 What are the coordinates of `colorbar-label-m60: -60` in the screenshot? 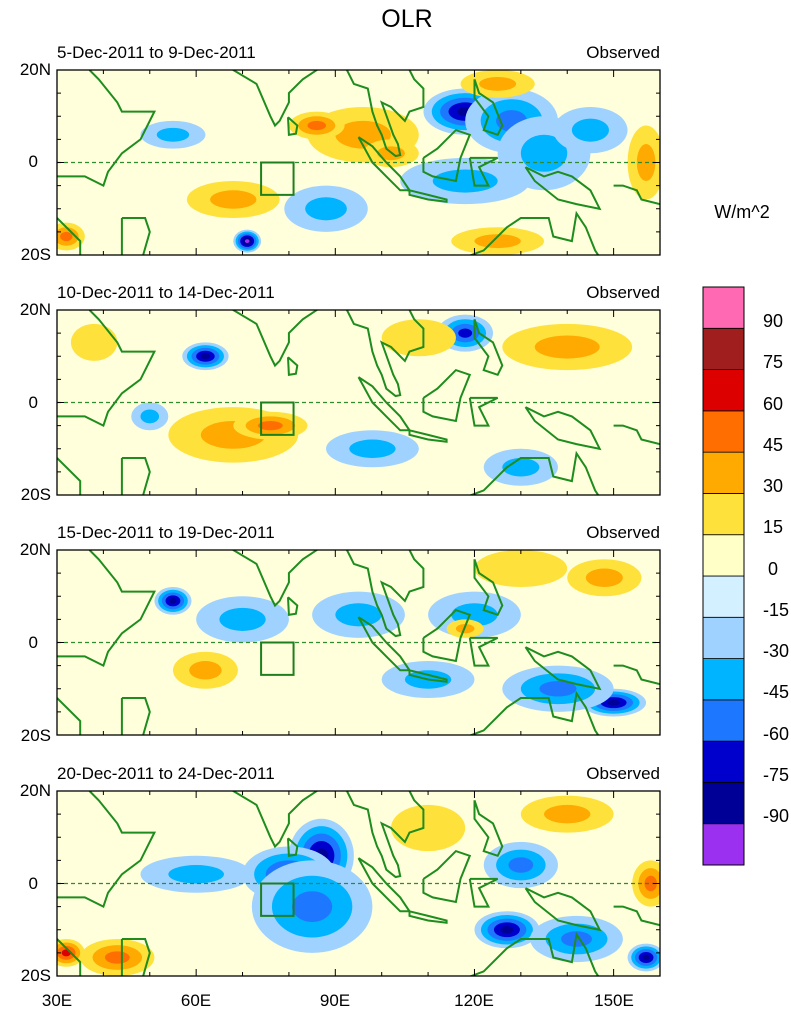 It's located at (776, 734).